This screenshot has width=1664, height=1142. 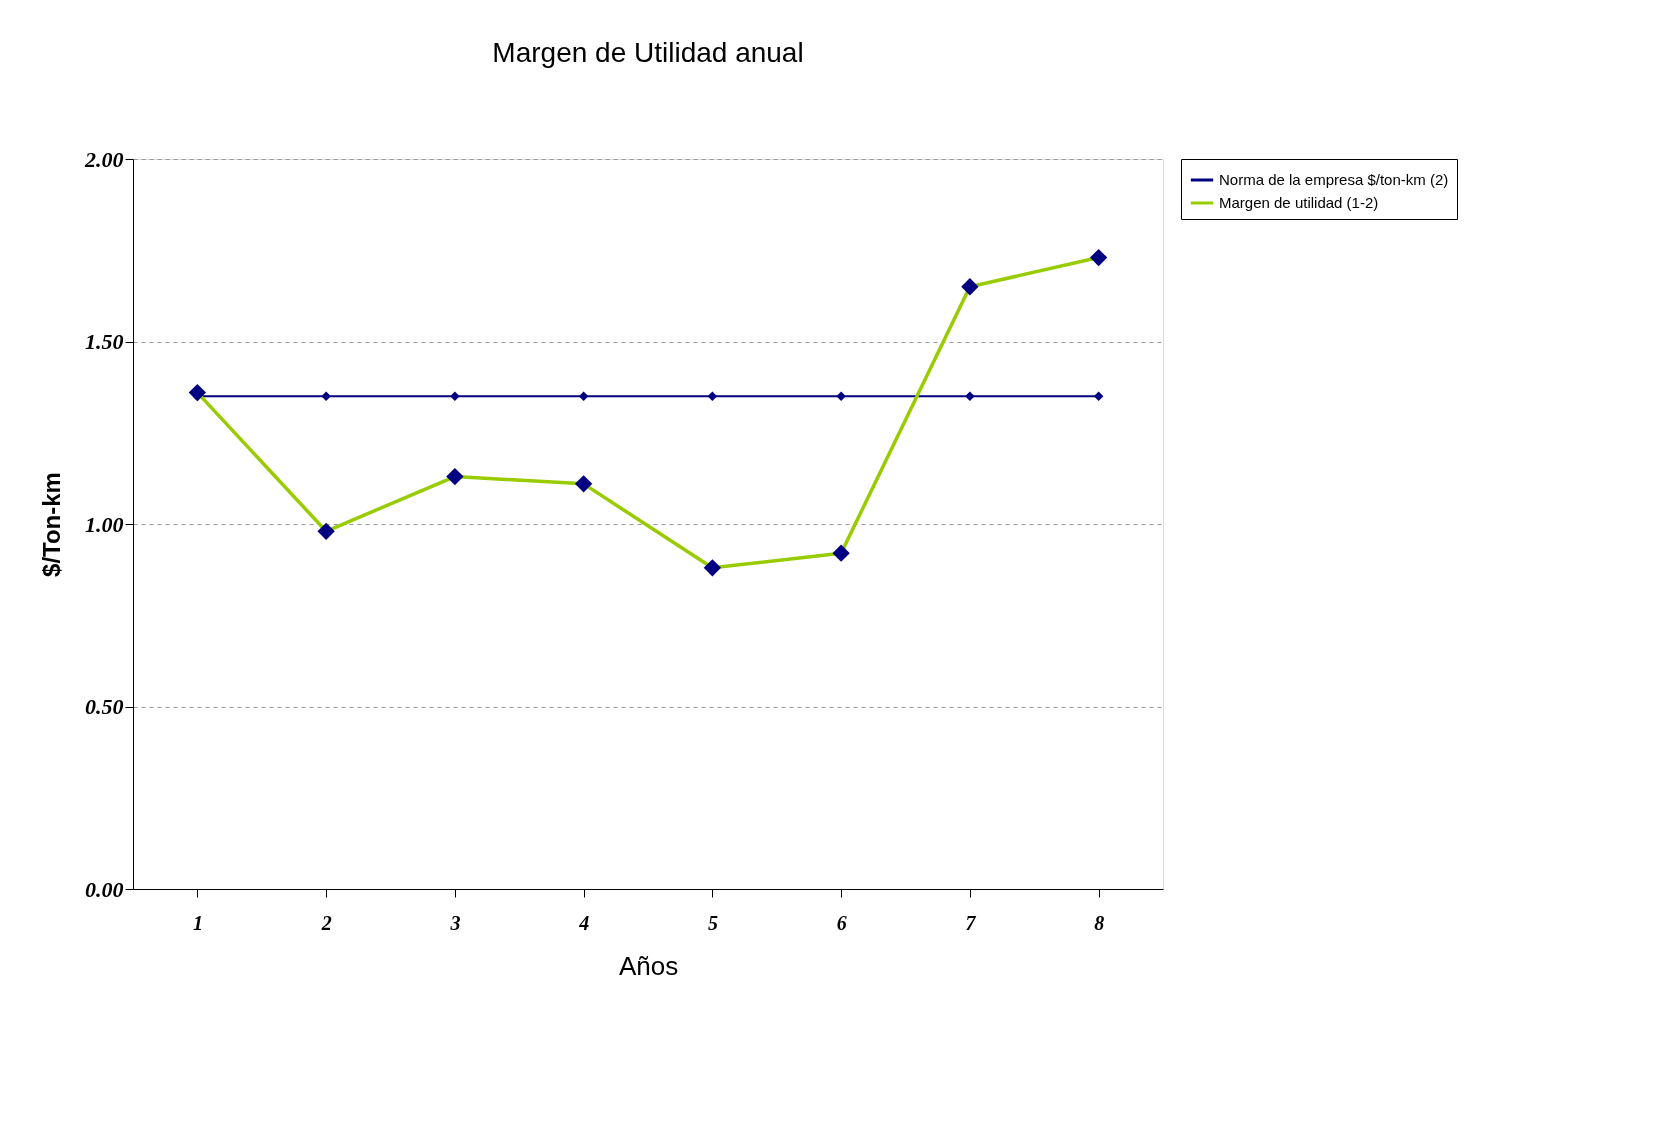 I want to click on y-tick-label: 2.00, so click(x=104, y=159).